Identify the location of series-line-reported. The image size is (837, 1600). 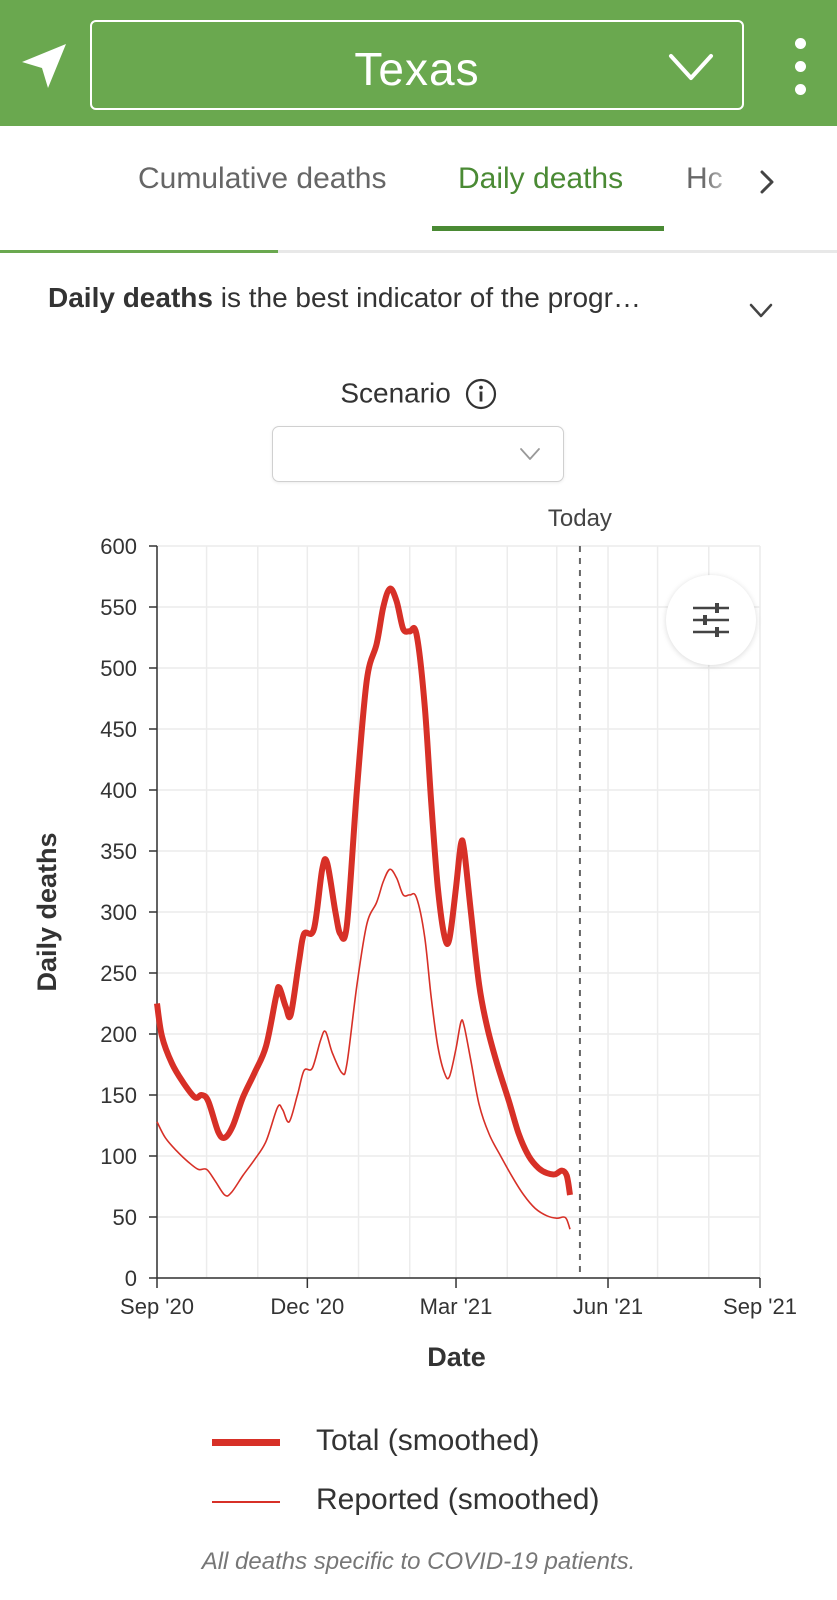
(363, 1049).